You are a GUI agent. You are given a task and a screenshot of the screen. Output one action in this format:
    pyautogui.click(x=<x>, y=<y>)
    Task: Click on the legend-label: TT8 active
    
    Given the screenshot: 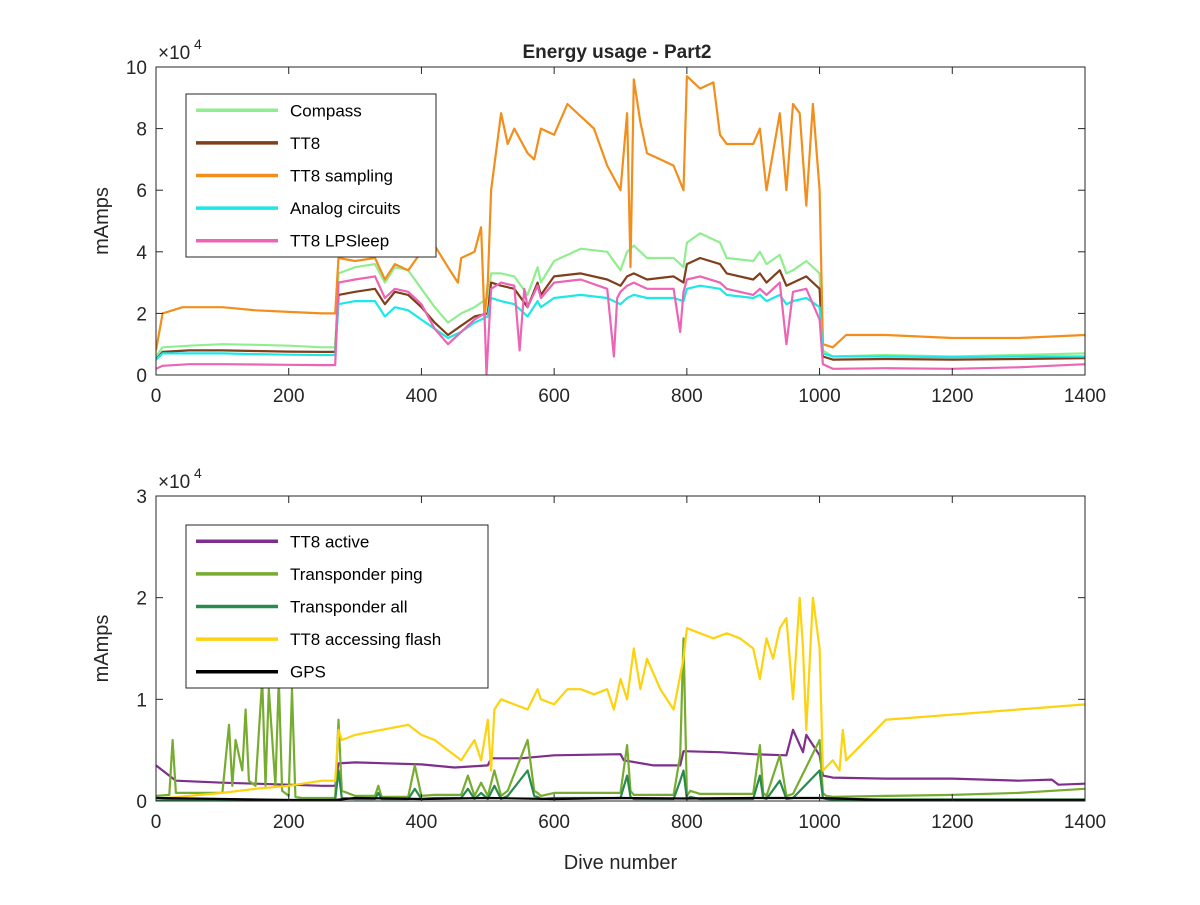 What is the action you would take?
    pyautogui.click(x=329, y=541)
    